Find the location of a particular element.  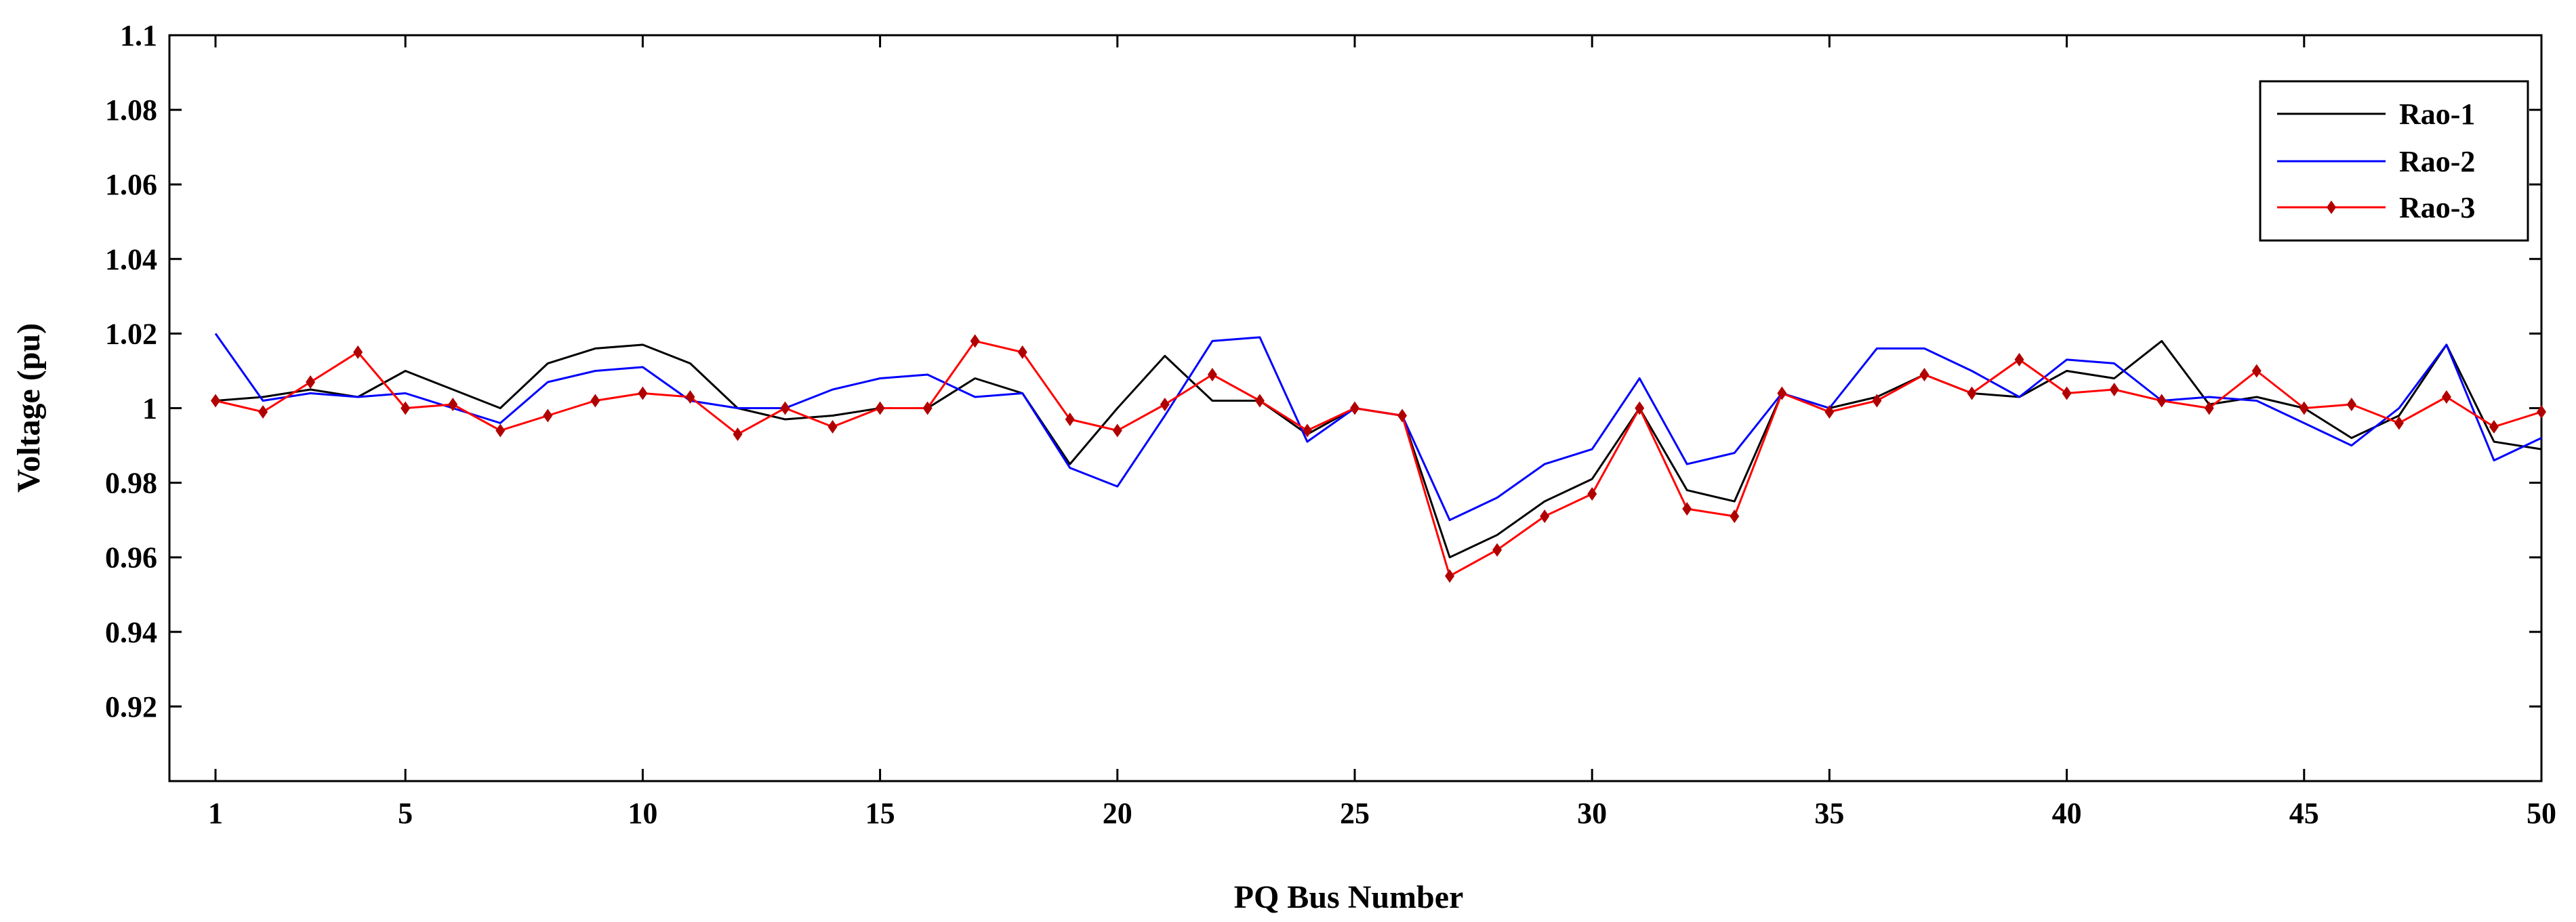

x-tick-label: 5 is located at coordinates (406, 813).